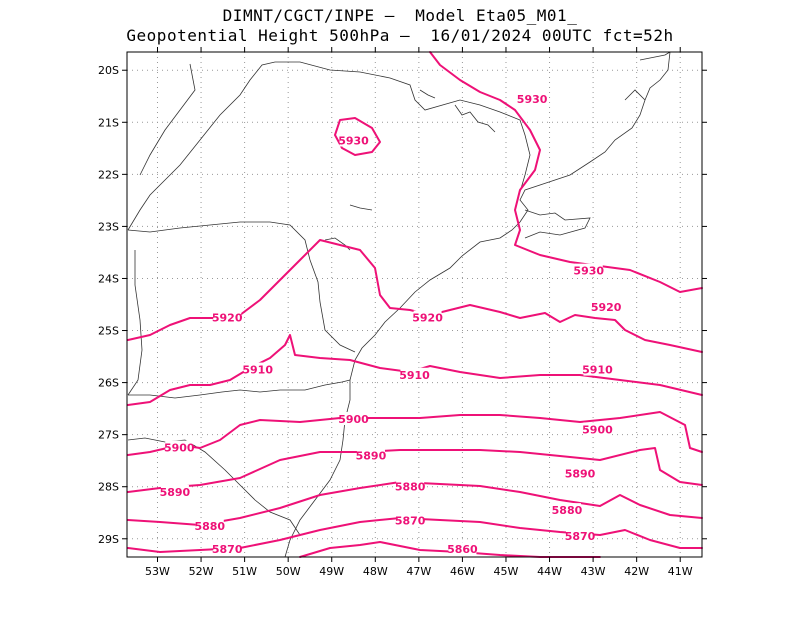 Image resolution: width=800 pixels, height=618 pixels. I want to click on lat-tick-label: 26S, so click(108, 383).